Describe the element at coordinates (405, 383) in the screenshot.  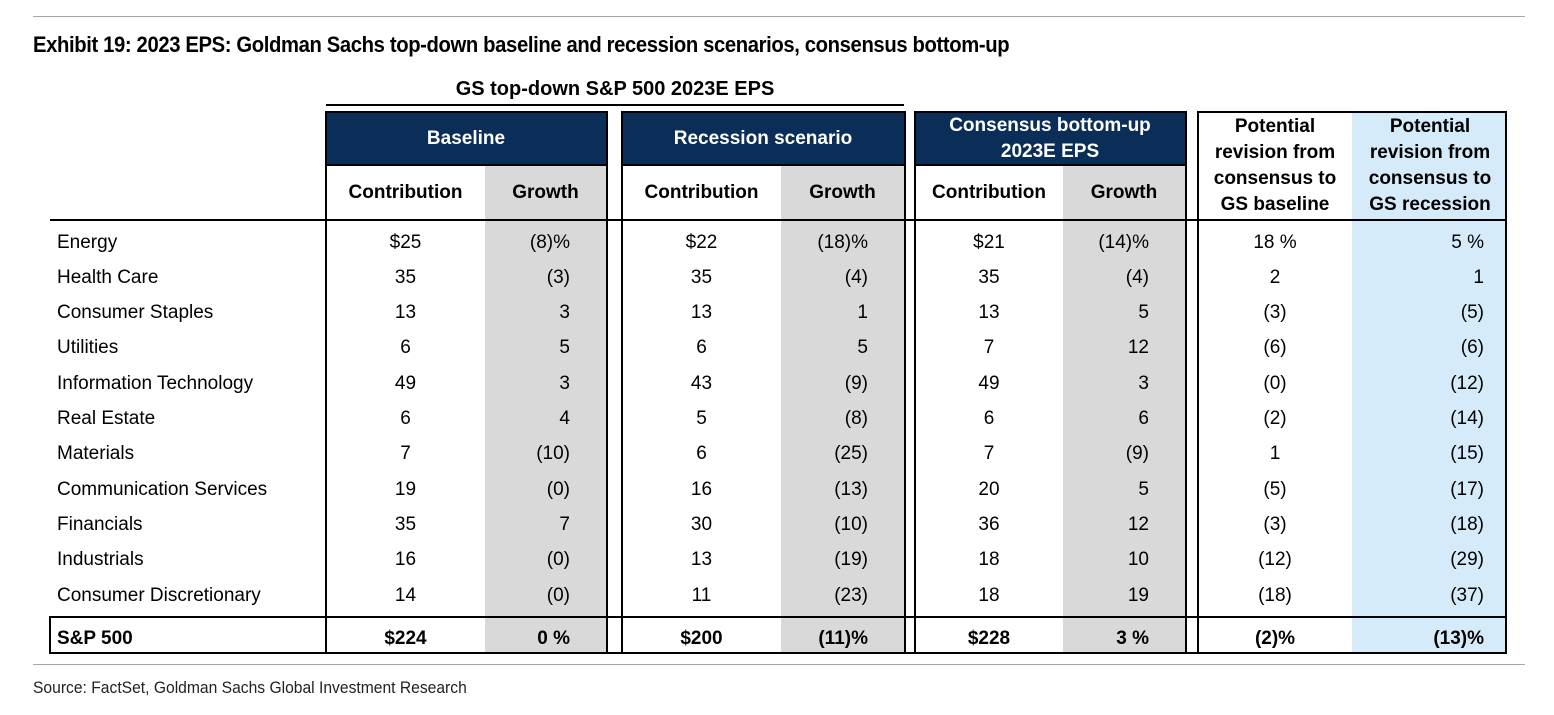
I see `cell-b-contrib: 49` at that location.